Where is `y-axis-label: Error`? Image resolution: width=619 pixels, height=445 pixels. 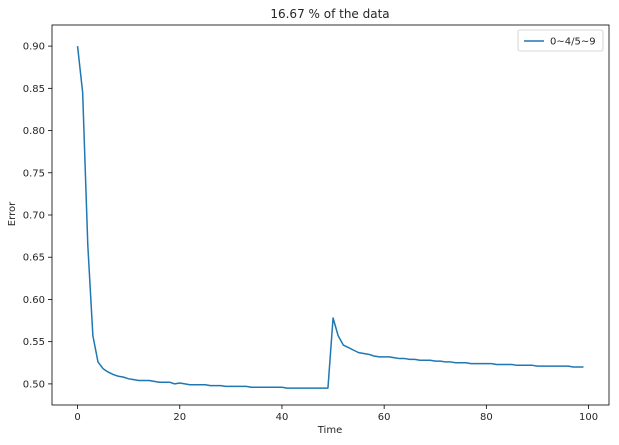
y-axis-label: Error is located at coordinates (12, 213).